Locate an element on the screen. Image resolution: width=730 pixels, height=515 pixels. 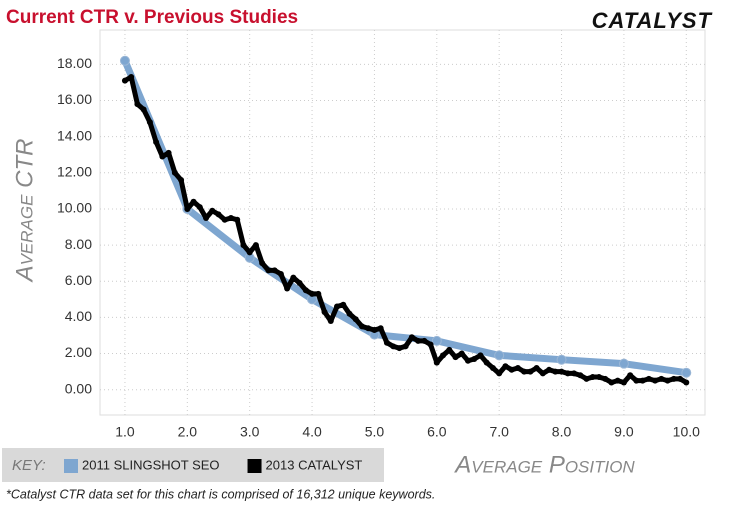
legend-label: 2011 SLINGSHOT SEO is located at coordinates (151, 464).